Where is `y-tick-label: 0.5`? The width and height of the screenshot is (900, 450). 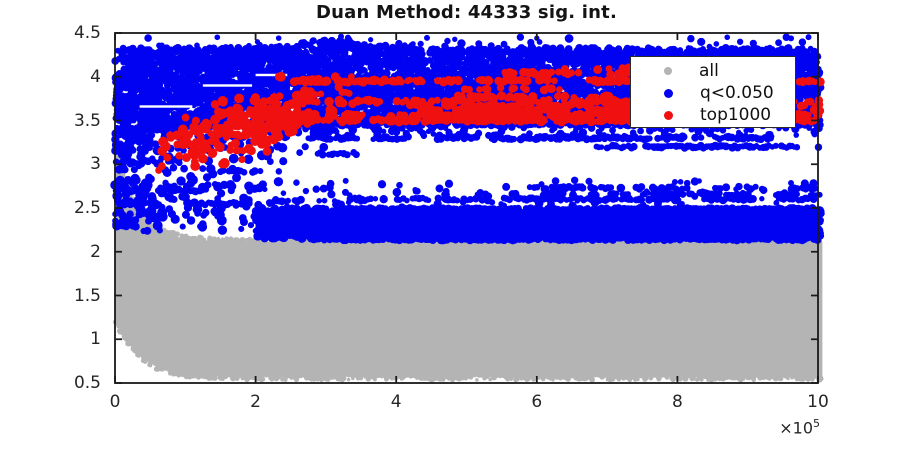 y-tick-label: 0.5 is located at coordinates (87, 383).